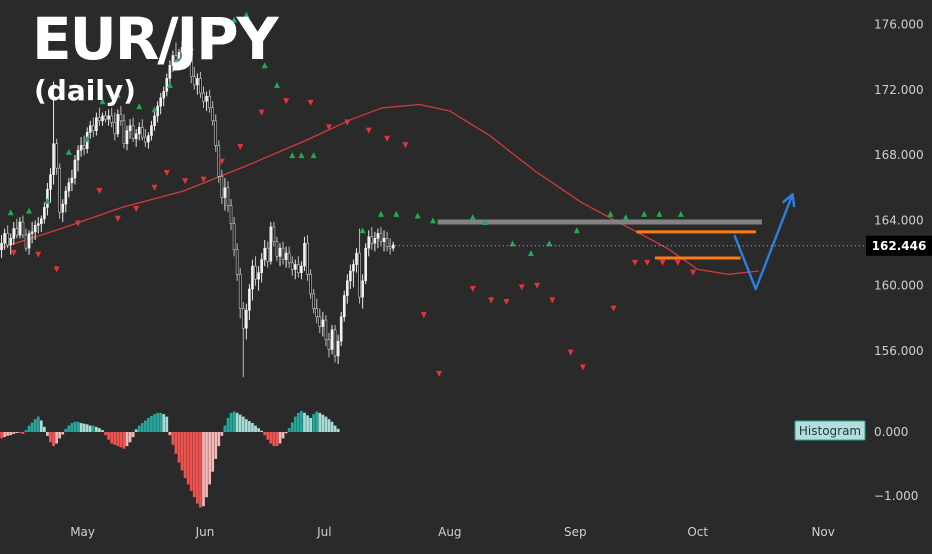 Image resolution: width=932 pixels, height=554 pixels. What do you see at coordinates (891, 432) in the screenshot?
I see `histogram-tick-label: 0.000` at bounding box center [891, 432].